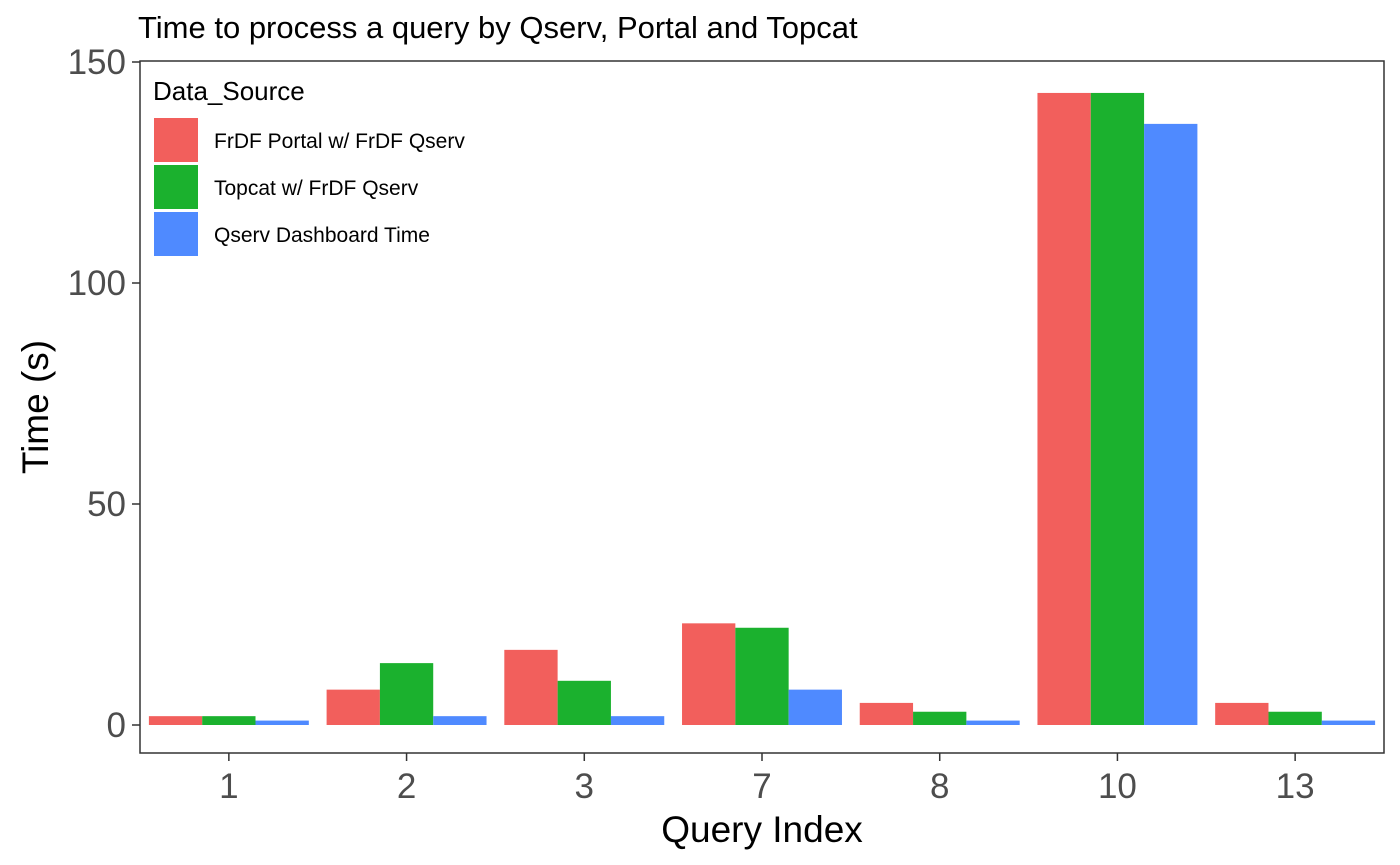 The image size is (1400, 865). I want to click on x-tick-label: 10, so click(1117, 786).